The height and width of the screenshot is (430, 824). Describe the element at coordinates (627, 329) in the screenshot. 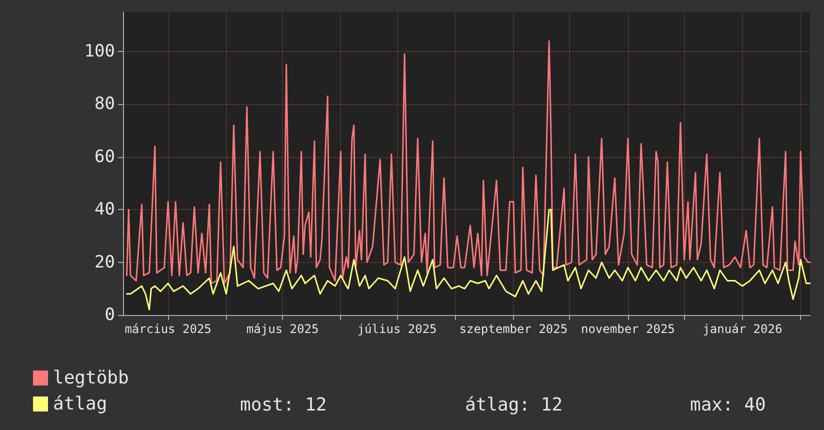

I see `x-tick-label: november 2025` at that location.